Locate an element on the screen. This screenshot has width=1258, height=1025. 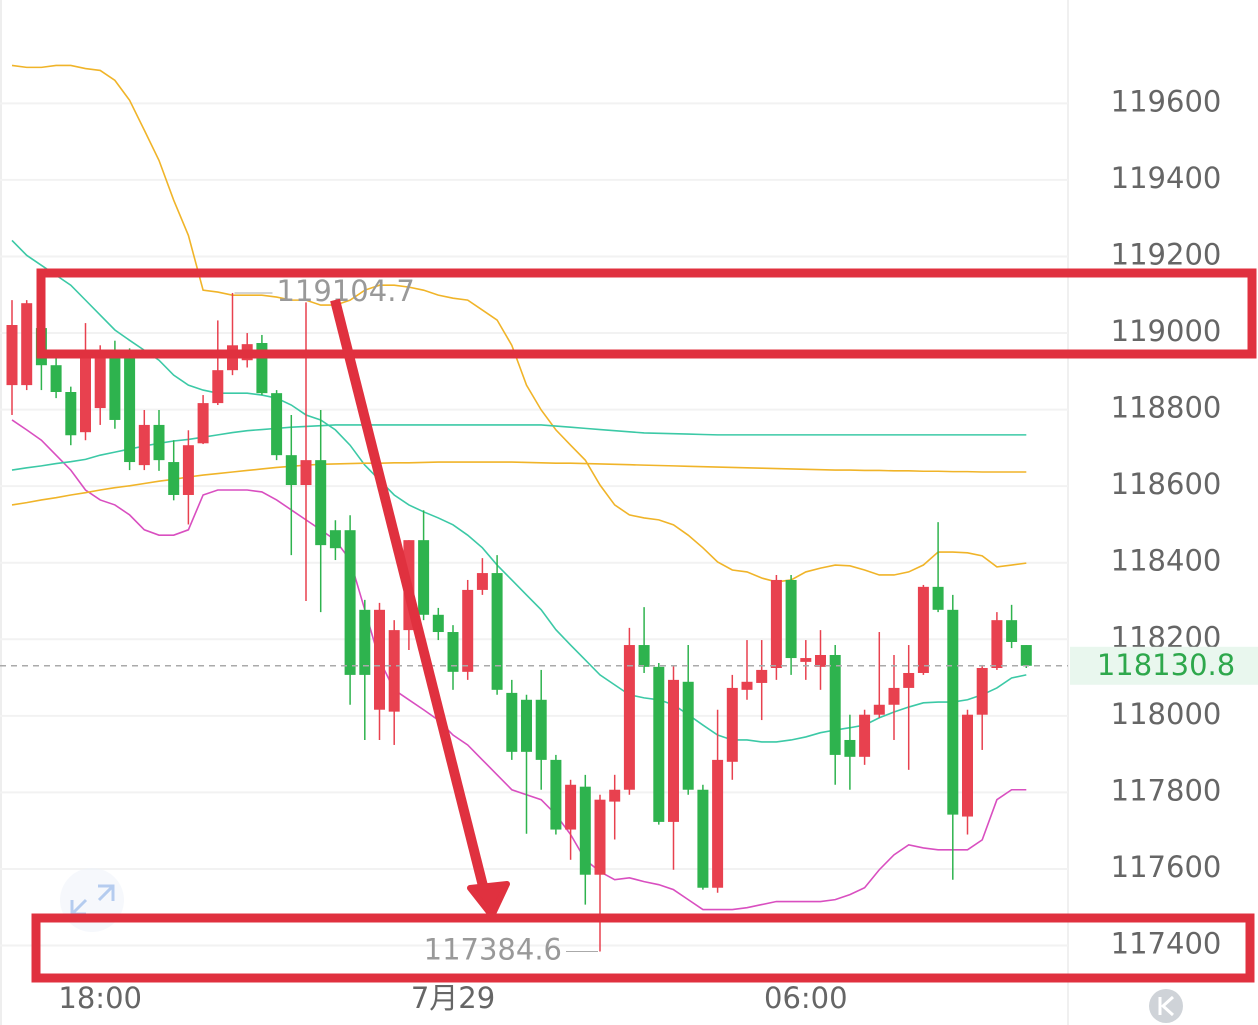
last-price-box is located at coordinates (1164, 665).